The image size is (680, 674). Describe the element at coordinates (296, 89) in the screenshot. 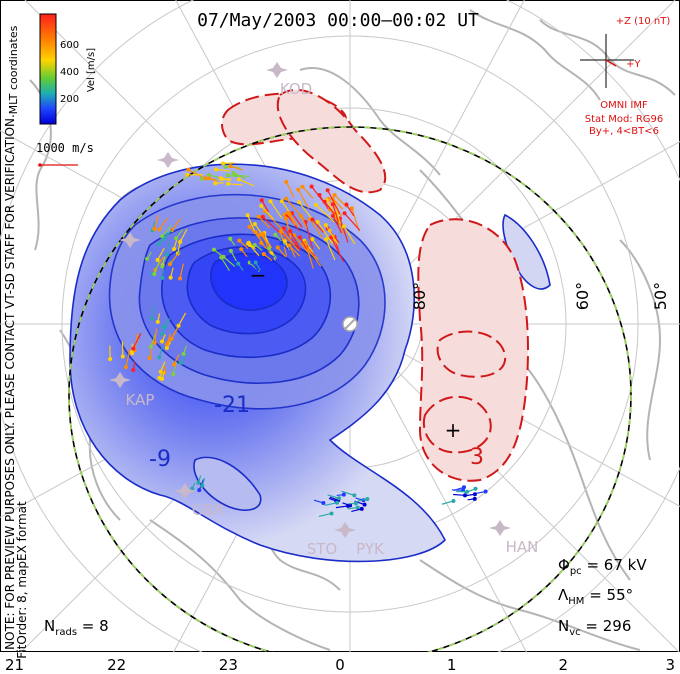

I see `radar-label-kod: KOD` at that location.